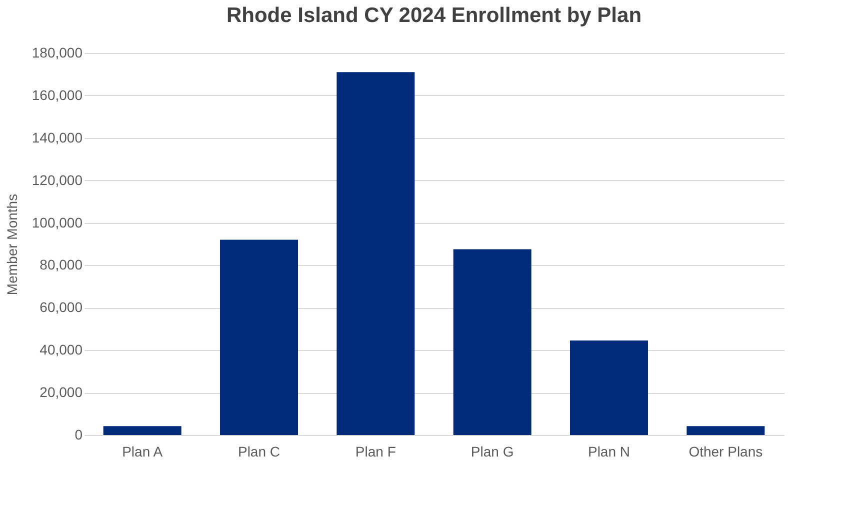 This screenshot has height=510, width=861. I want to click on y-tick-label: 0, so click(78, 434).